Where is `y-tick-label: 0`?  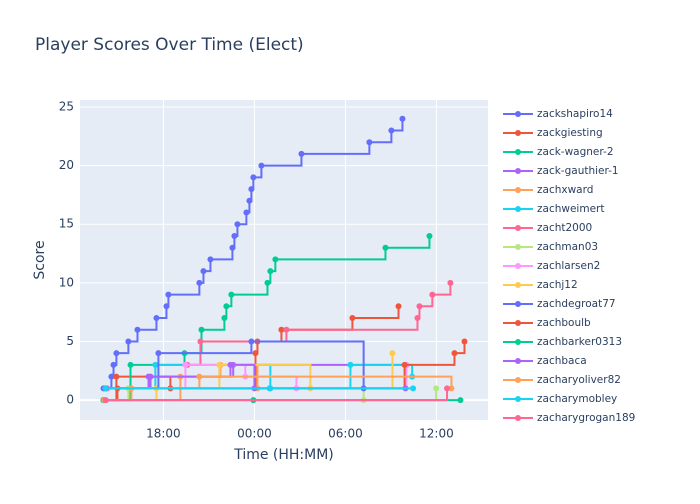
y-tick-label: 0 is located at coordinates (70, 400).